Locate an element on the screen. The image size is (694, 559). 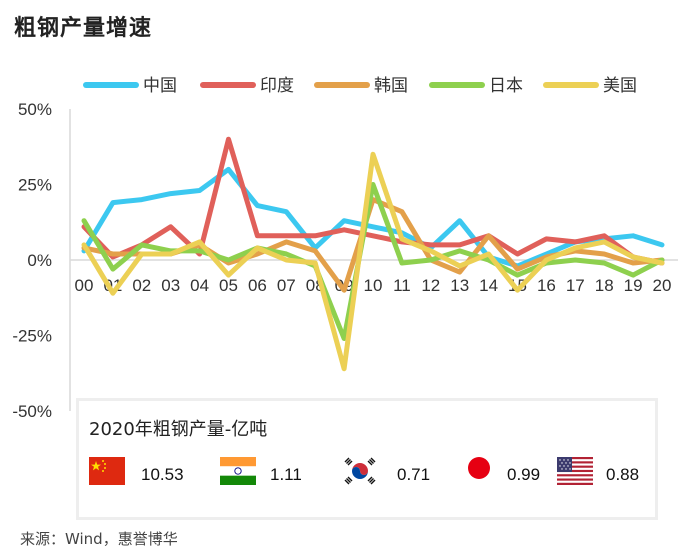
x-tick-label: 18 is located at coordinates (604, 285).